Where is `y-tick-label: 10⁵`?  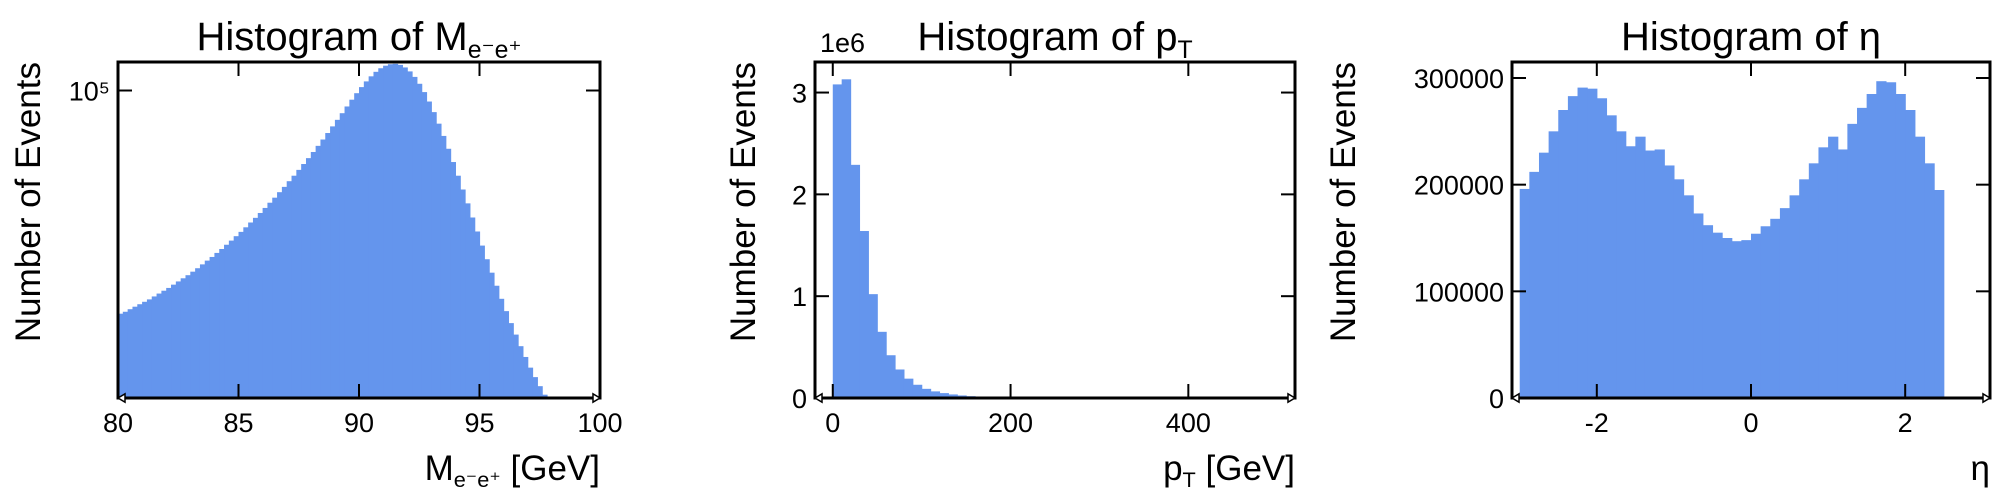
y-tick-label: 10⁵ is located at coordinates (89, 92).